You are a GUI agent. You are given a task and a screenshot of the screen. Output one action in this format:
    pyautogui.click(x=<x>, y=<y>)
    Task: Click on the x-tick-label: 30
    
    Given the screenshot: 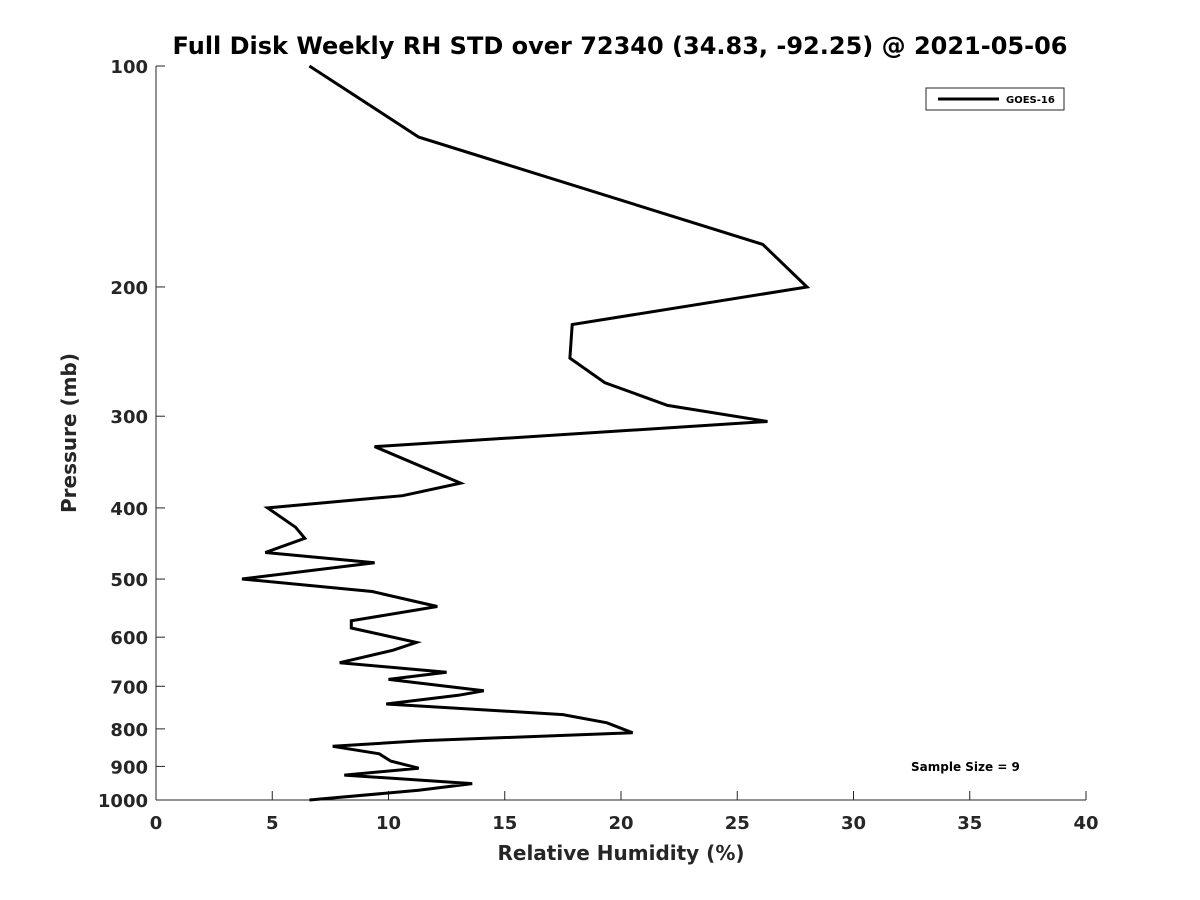 What is the action you would take?
    pyautogui.click(x=853, y=823)
    